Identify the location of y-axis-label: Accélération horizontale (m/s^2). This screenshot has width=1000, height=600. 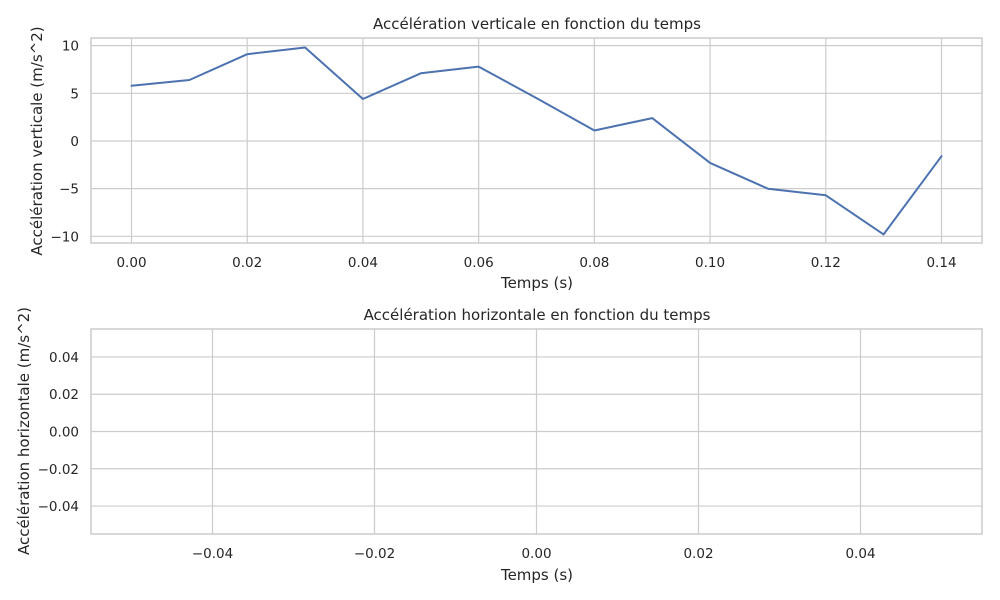
(24, 431).